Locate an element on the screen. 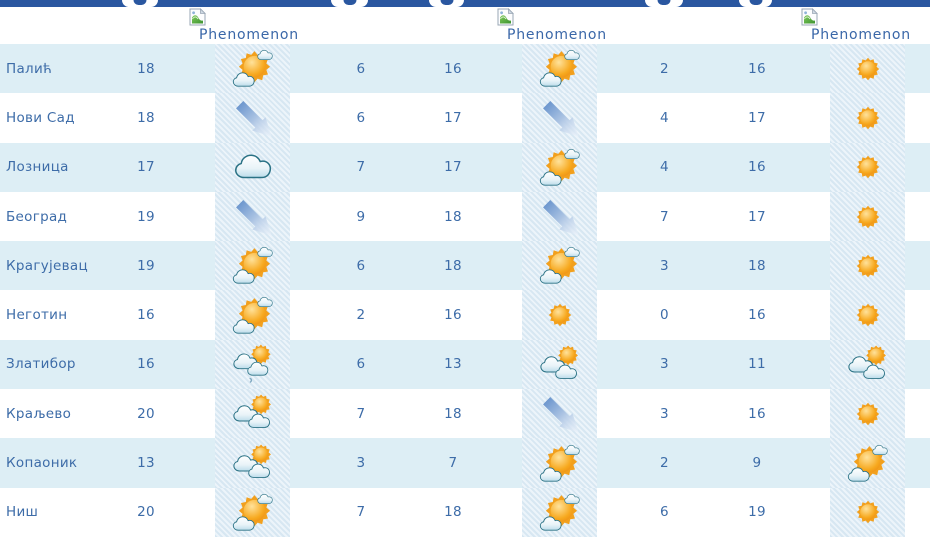 The image size is (930, 537). table-row: Београд 19 9 18 7 17 is located at coordinates (465, 216).